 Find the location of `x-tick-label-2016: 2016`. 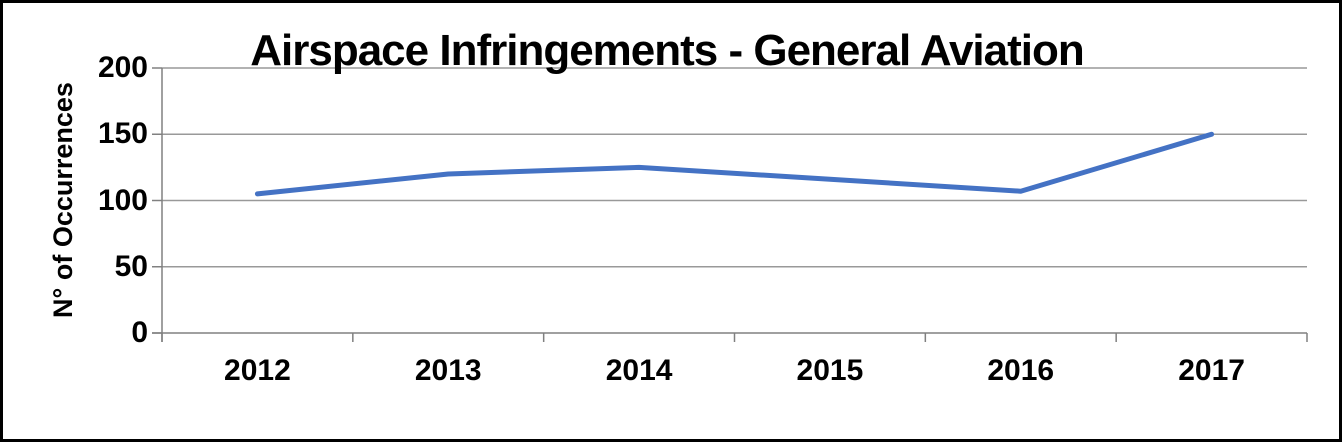

x-tick-label-2016: 2016 is located at coordinates (1021, 370).